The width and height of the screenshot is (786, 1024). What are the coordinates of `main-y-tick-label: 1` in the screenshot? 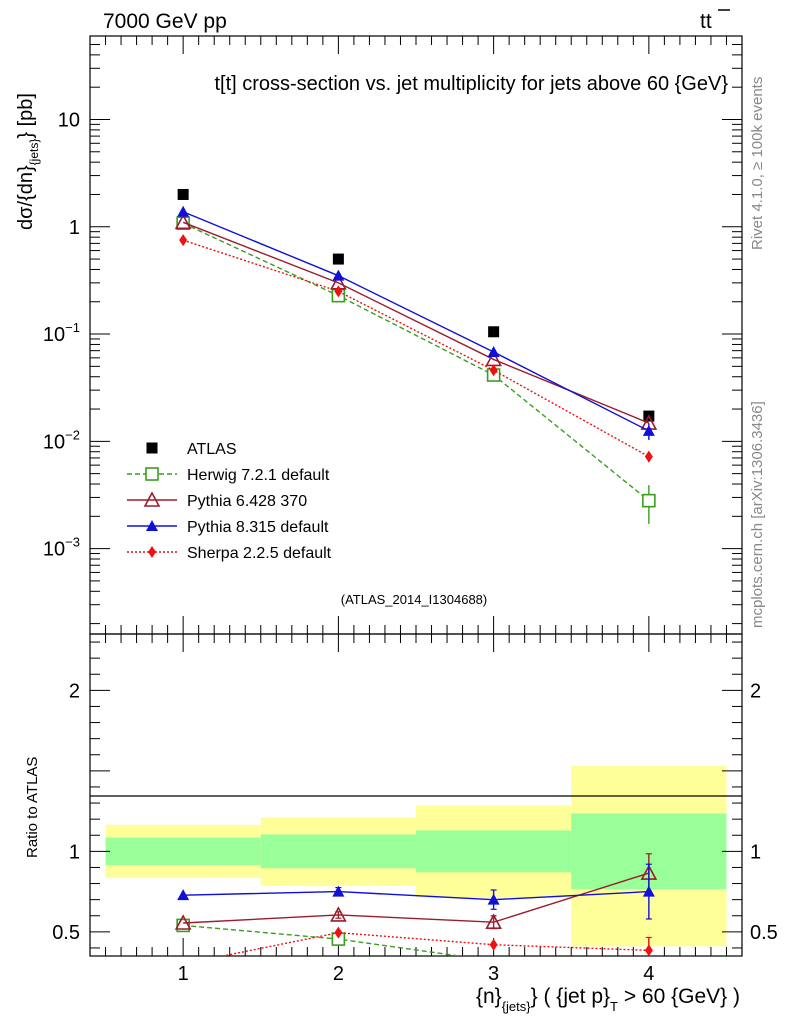 It's located at (74, 228).